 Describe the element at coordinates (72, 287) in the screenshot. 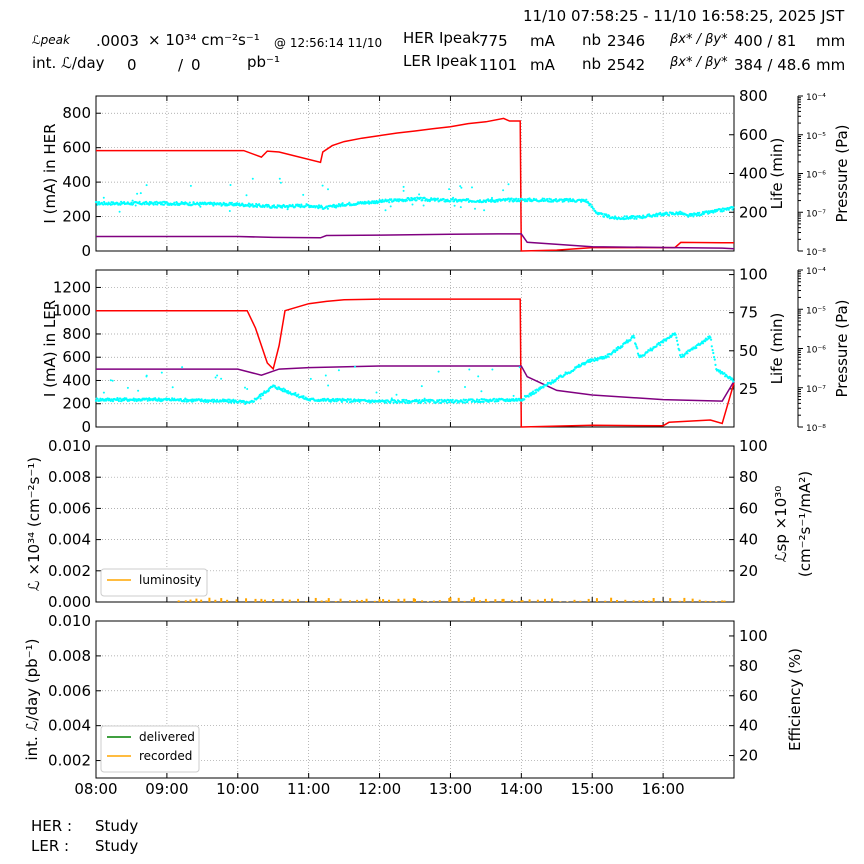

I see `y-tick-label: 1200` at that location.